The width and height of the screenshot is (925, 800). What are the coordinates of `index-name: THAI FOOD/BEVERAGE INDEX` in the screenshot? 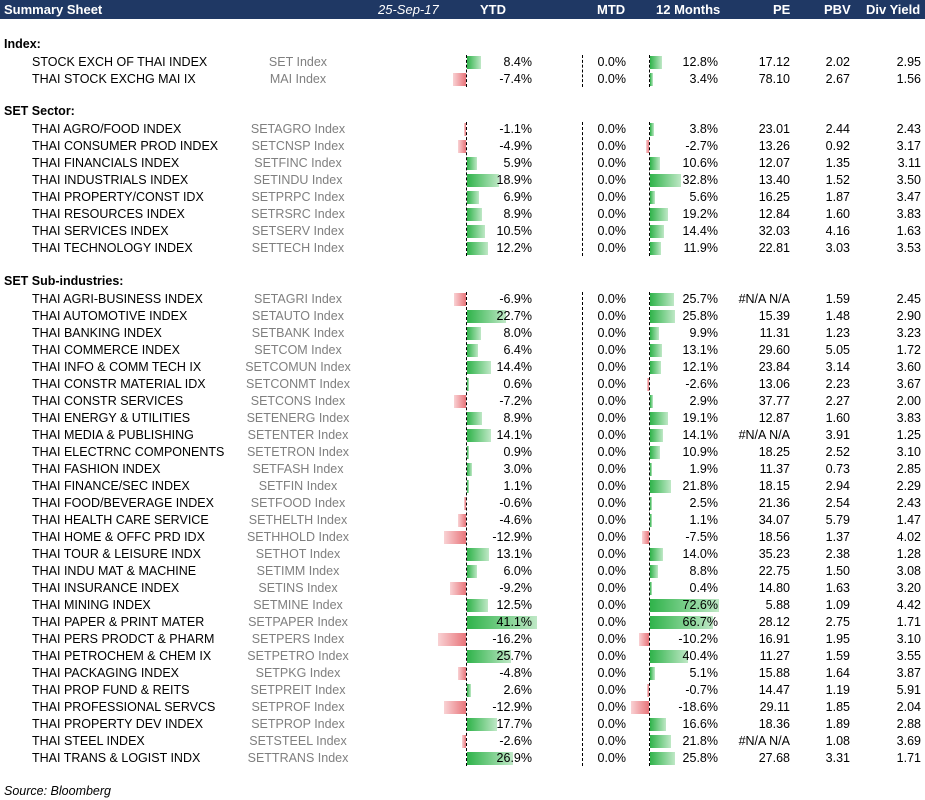 It's located at (123, 503).